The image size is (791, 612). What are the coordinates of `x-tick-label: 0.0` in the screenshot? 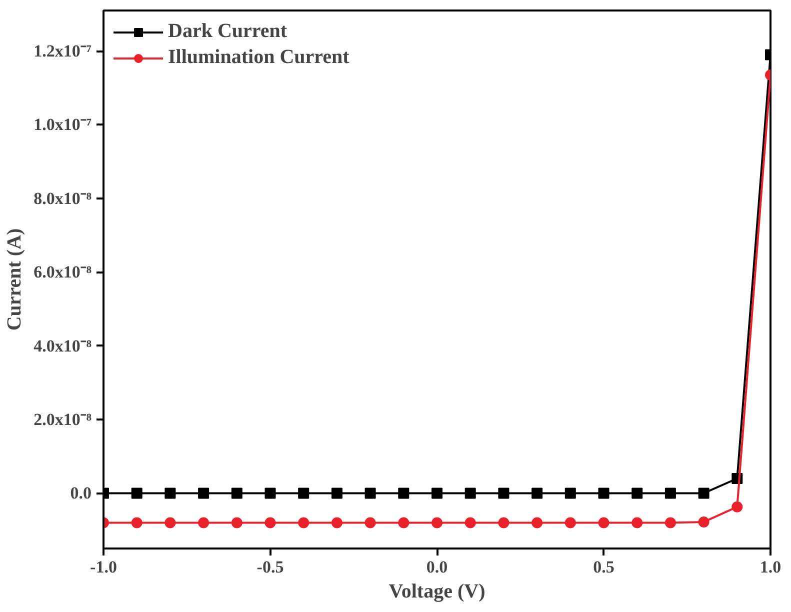 It's located at (437, 567).